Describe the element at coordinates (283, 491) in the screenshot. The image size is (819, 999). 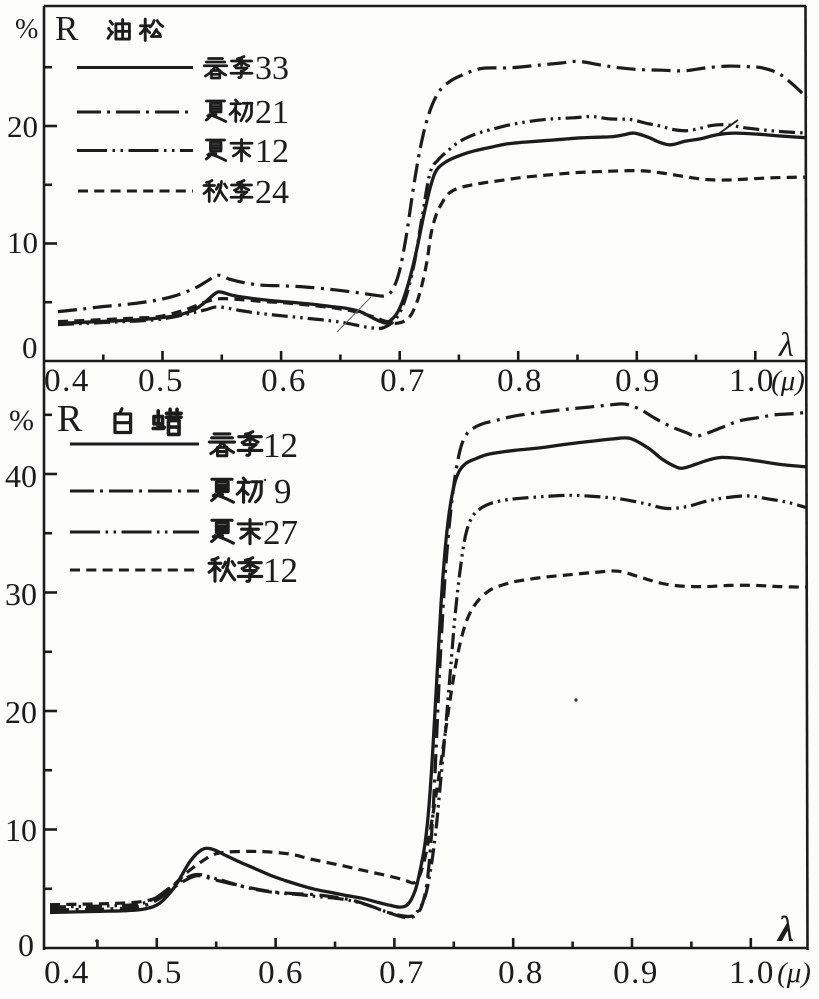
I see `svg-text: 9` at that location.